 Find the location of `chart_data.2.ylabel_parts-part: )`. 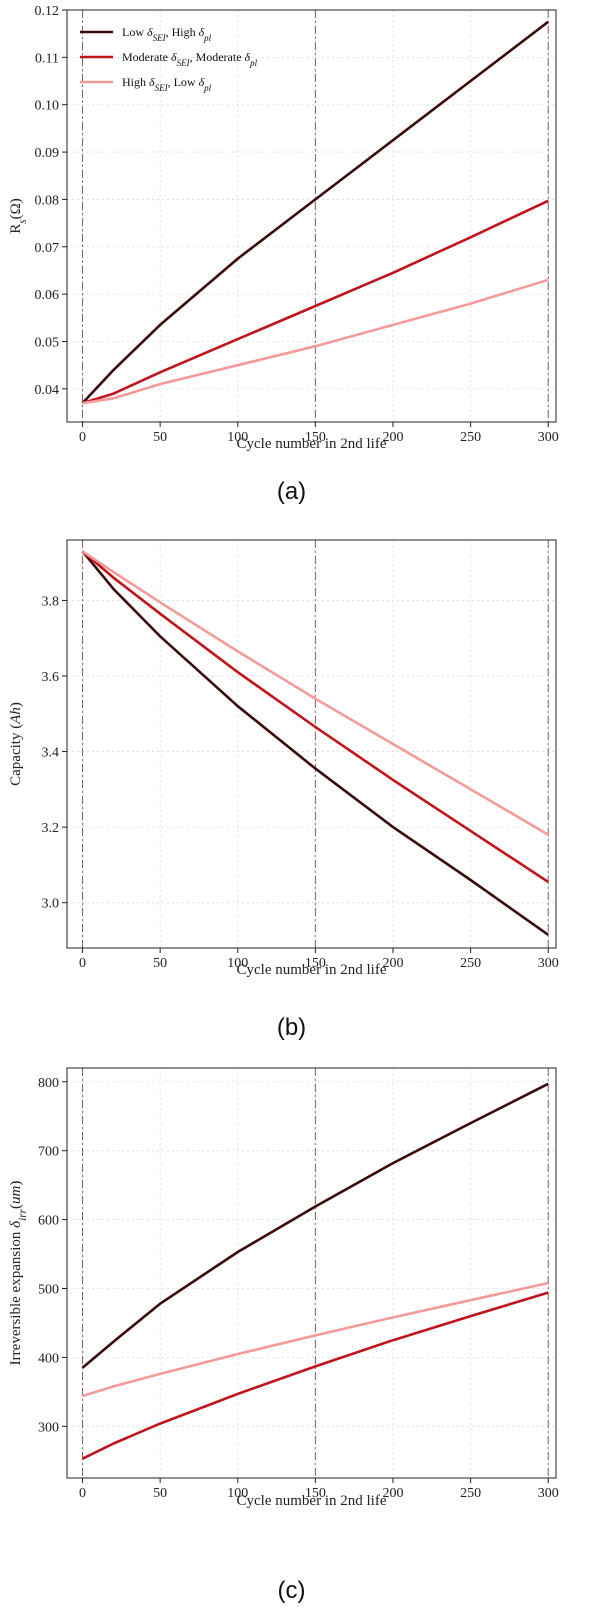

chart_data.2.ylabel_parts-part: ) is located at coordinates (16, 1183).